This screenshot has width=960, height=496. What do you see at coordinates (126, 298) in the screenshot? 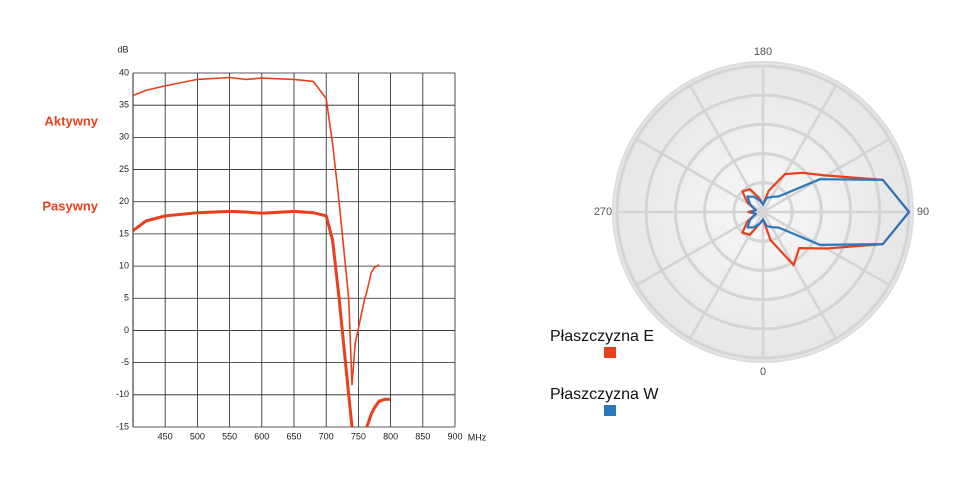
I see `y-tick-label: 5` at bounding box center [126, 298].